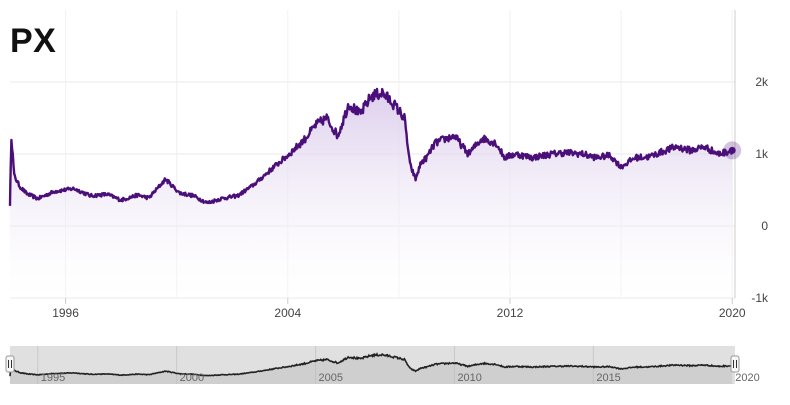 The height and width of the screenshot is (405, 790). Describe the element at coordinates (762, 154) in the screenshot. I see `y-tick-label: 1k` at that location.